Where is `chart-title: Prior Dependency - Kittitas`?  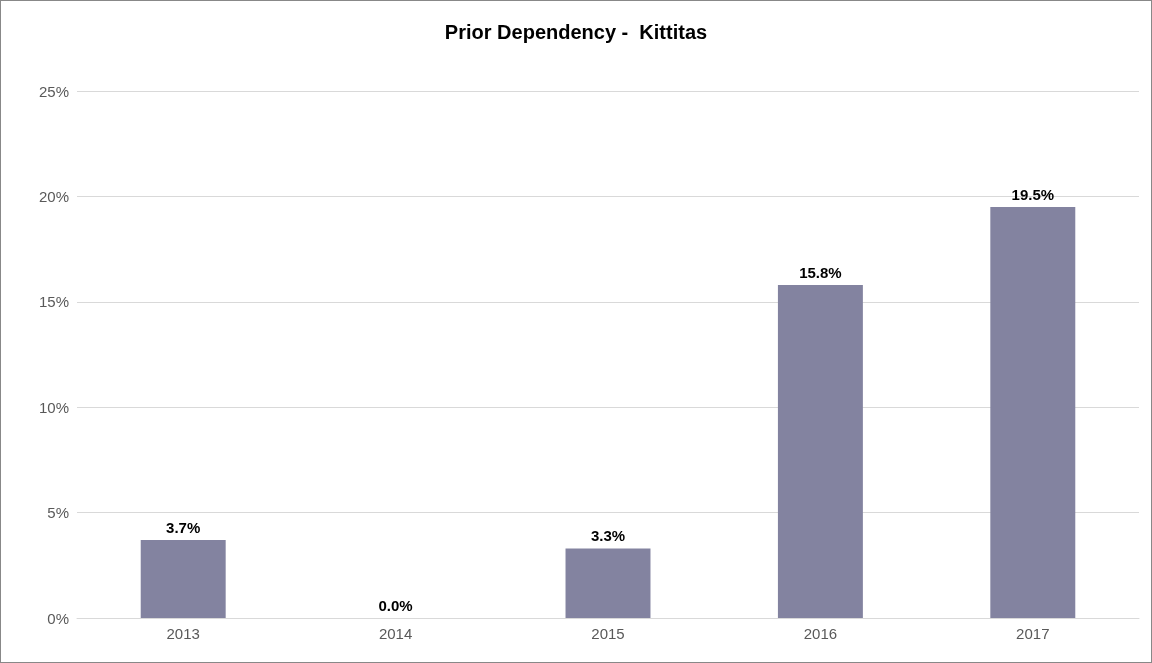
chart-title: Prior Dependency - Kittitas is located at coordinates (576, 32).